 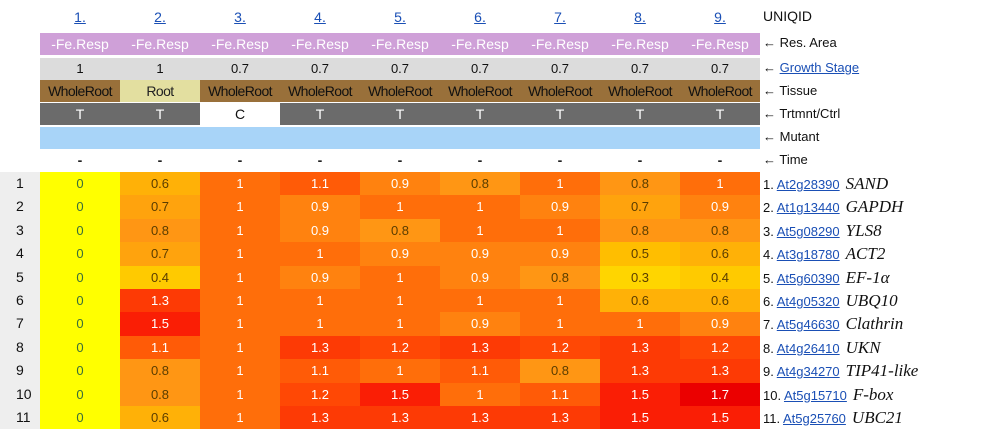 I want to click on mutant-row, so click(x=400, y=138).